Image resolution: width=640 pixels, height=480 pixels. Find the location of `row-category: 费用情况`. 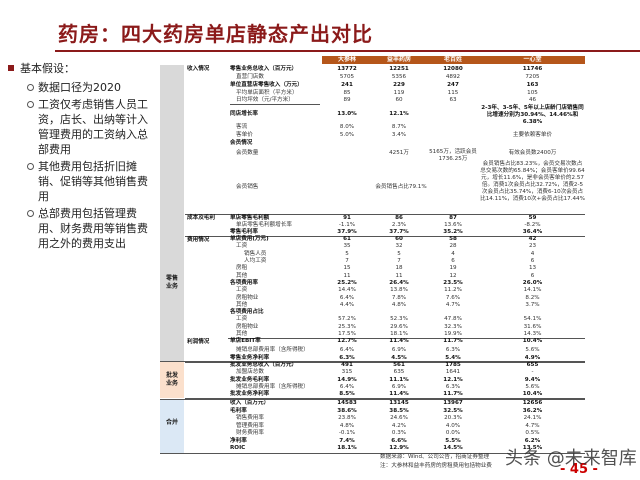

row-category: 费用情况 is located at coordinates (198, 239).